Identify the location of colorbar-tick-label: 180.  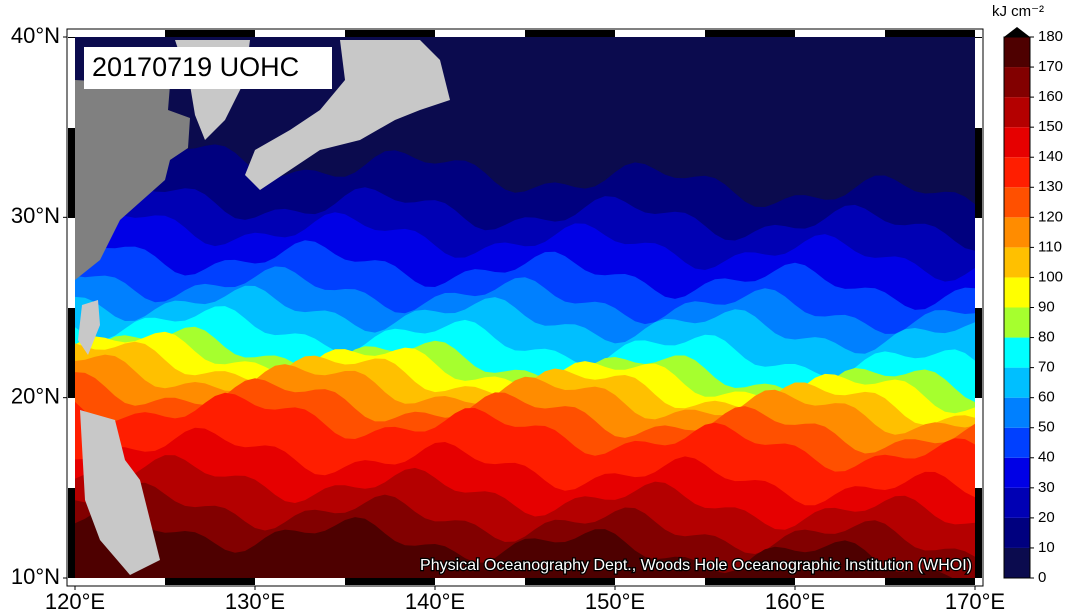
(1050, 36).